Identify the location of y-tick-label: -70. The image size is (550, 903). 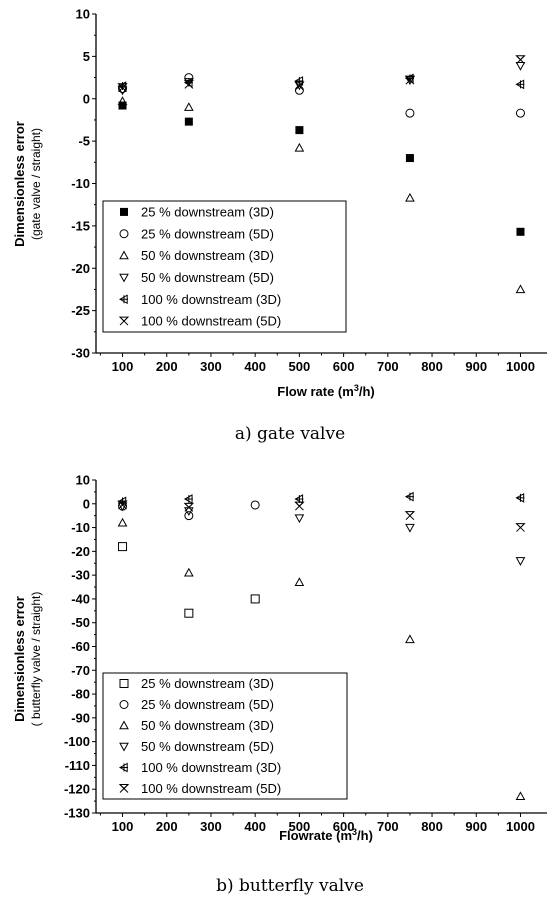
(80, 670).